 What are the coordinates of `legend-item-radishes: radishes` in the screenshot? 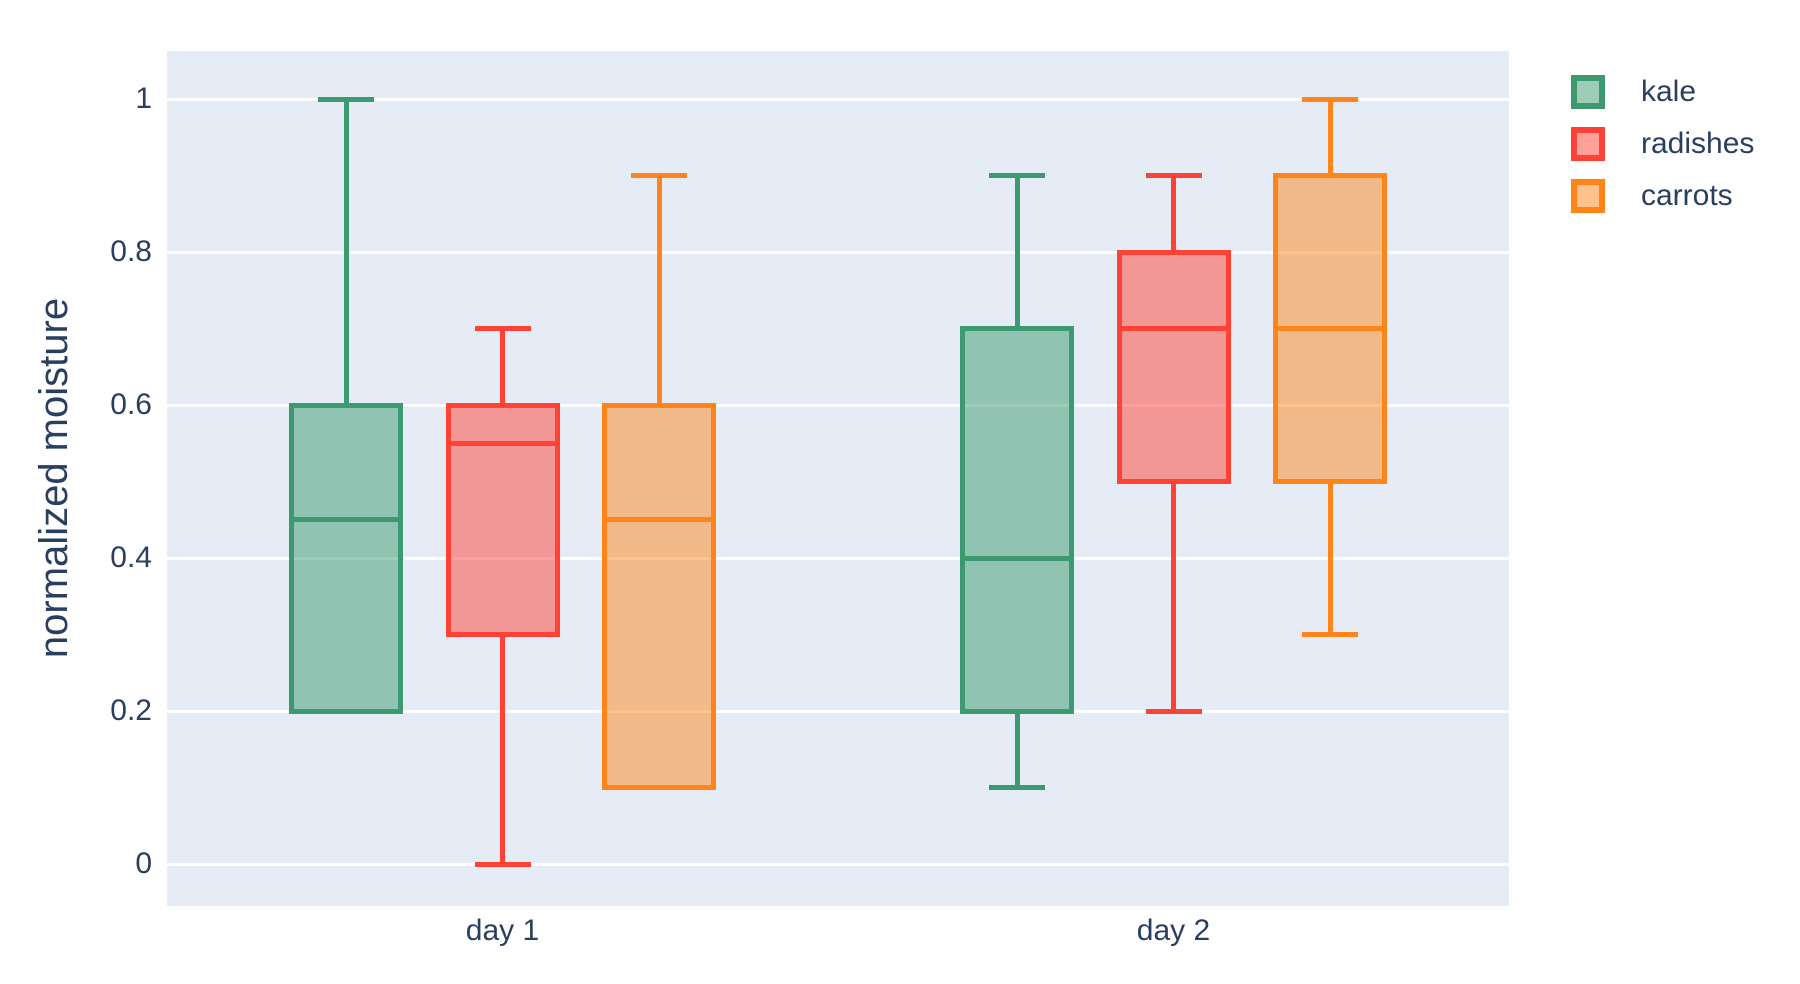 It's located at (1662, 144).